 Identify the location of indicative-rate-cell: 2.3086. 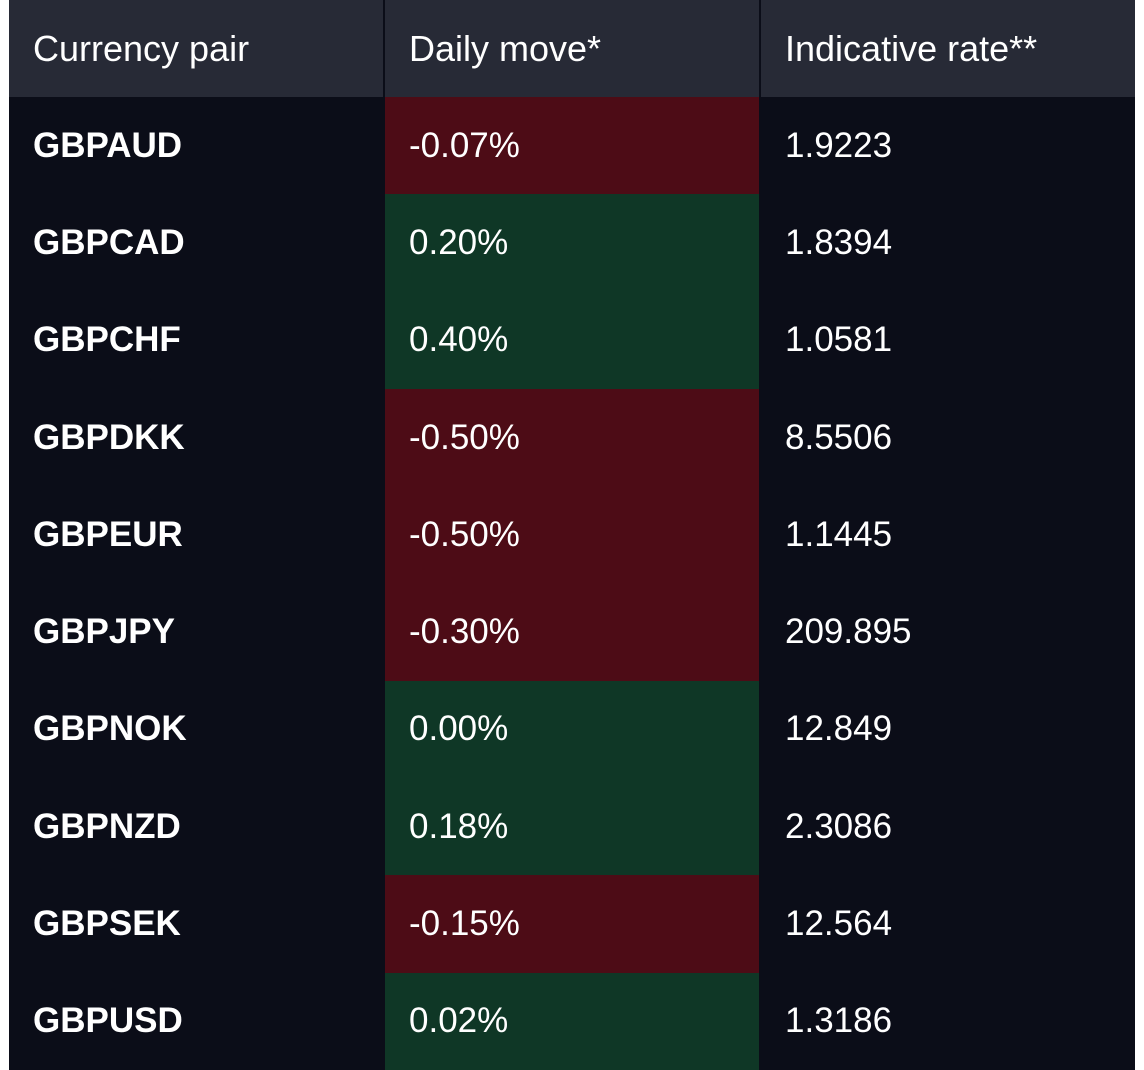
(947, 827).